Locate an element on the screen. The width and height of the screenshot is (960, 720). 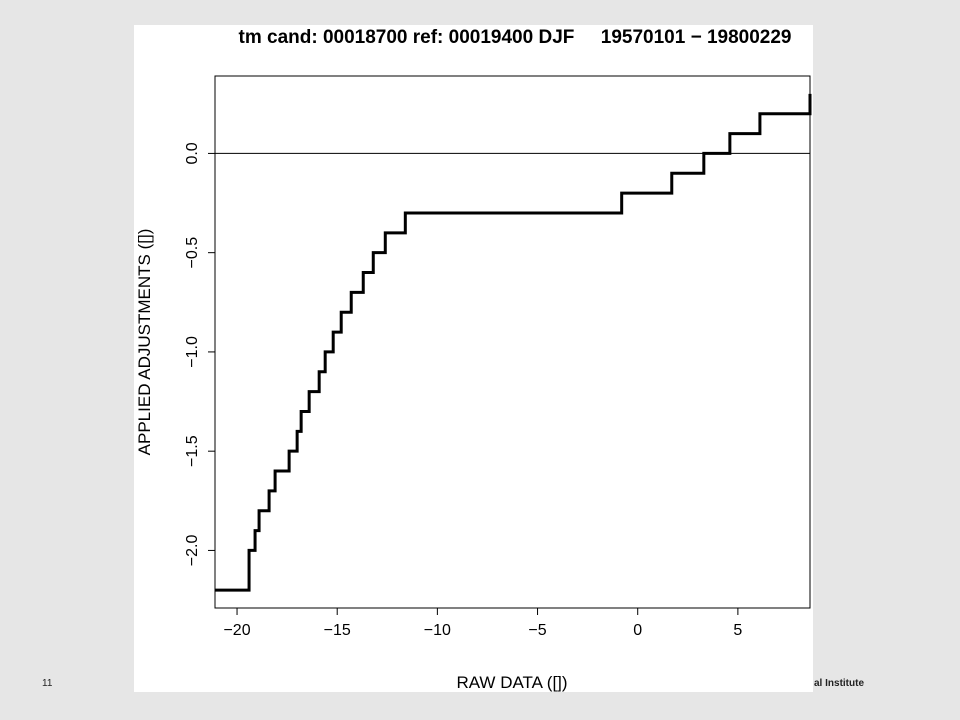
y-axis: 0.0 −0.5 −1.0 −1.5 −2.0 is located at coordinates (199, 354).